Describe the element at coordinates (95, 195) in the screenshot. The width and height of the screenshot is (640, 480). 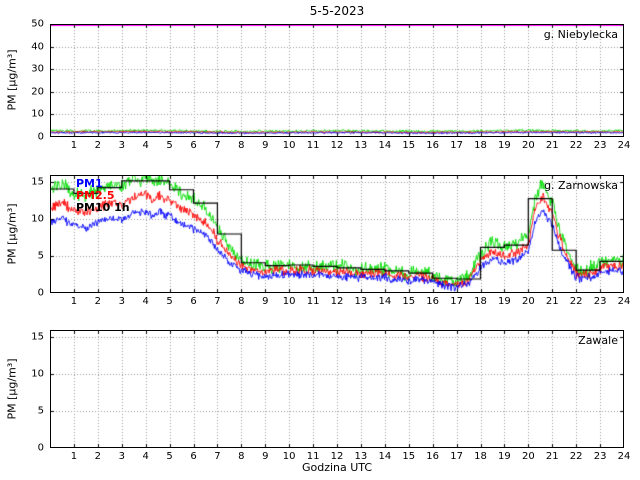
I see `legend-item-pm25: PM2.5` at that location.